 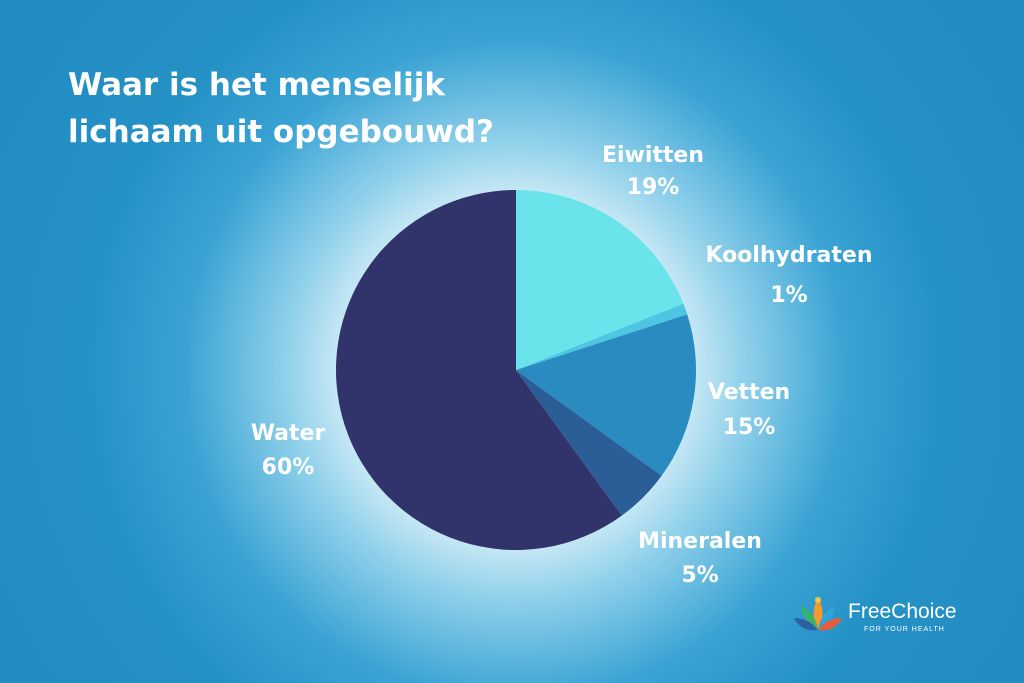 What do you see at coordinates (700, 541) in the screenshot?
I see `slice-label-mineralen: Mineralen` at bounding box center [700, 541].